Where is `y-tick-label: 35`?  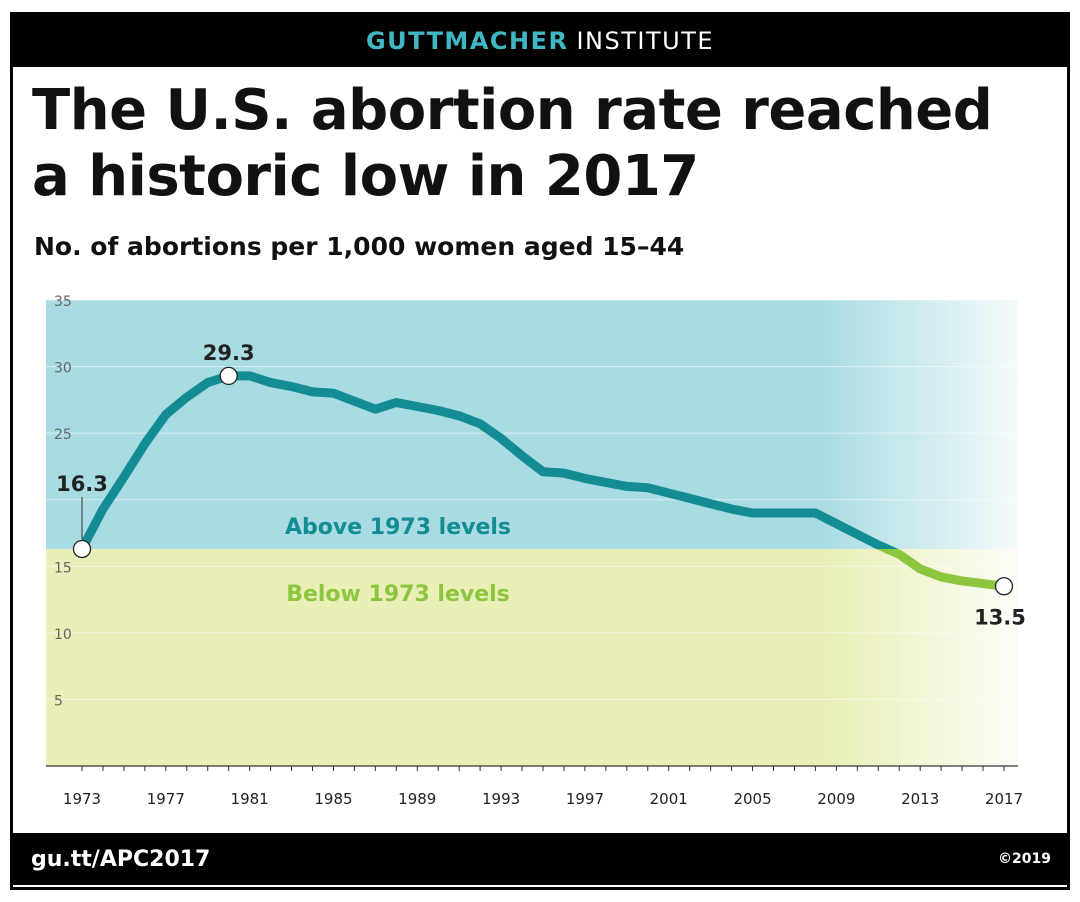
y-tick-label: 35 is located at coordinates (63, 302).